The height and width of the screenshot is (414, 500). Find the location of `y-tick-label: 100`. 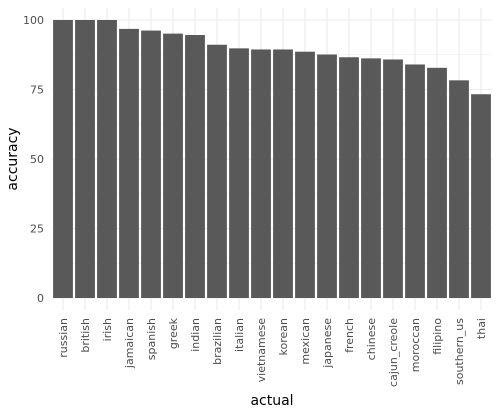

y-tick-label: 100 is located at coordinates (33, 20).